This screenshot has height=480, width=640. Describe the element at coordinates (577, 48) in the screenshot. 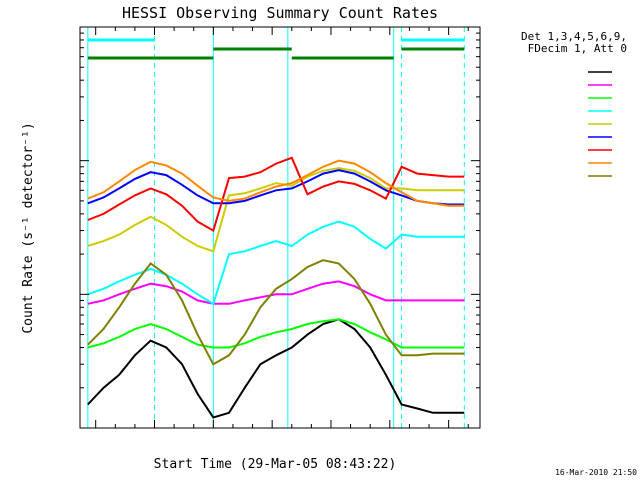

I see `legend-header-line2: FDecim 1, Att 0` at that location.